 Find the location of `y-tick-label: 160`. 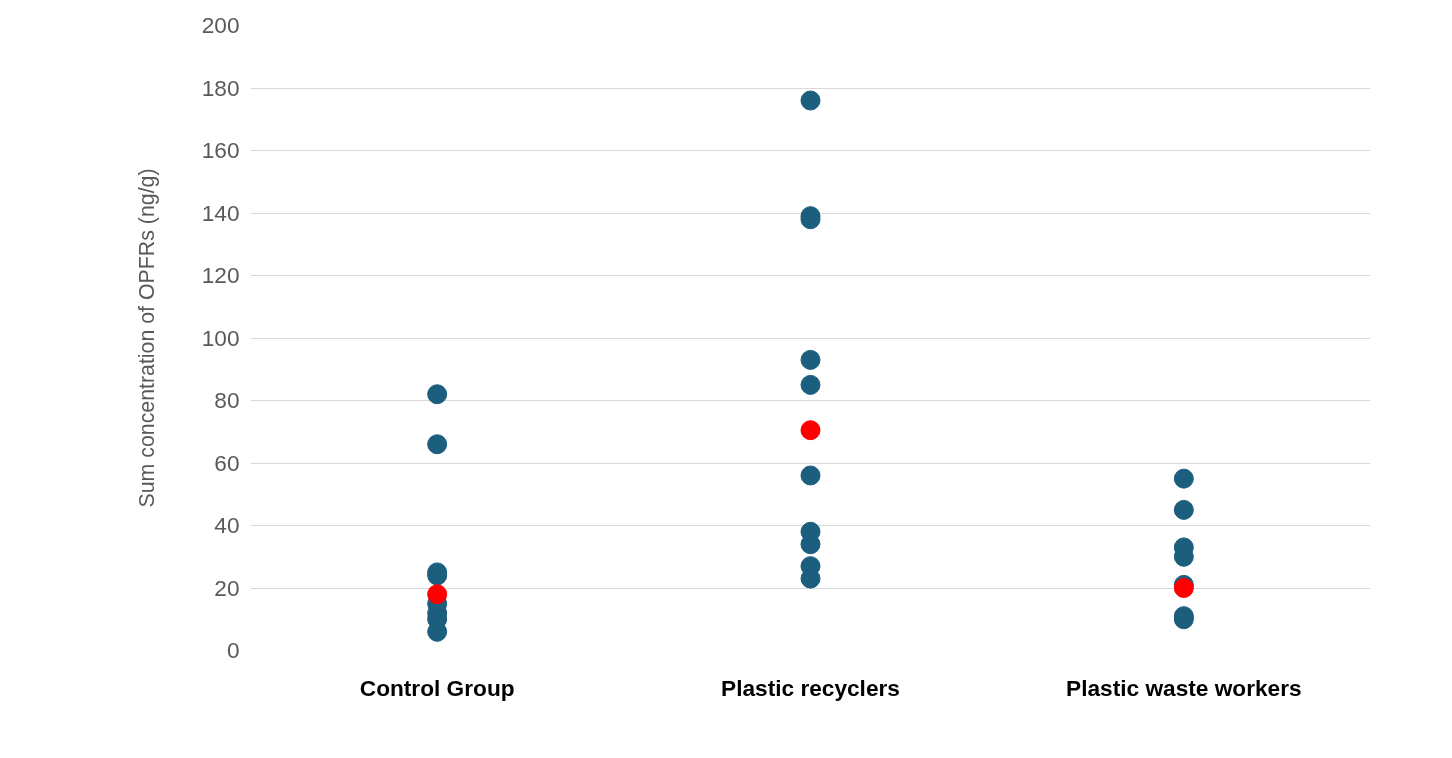

y-tick-label: 160 is located at coordinates (220, 150).